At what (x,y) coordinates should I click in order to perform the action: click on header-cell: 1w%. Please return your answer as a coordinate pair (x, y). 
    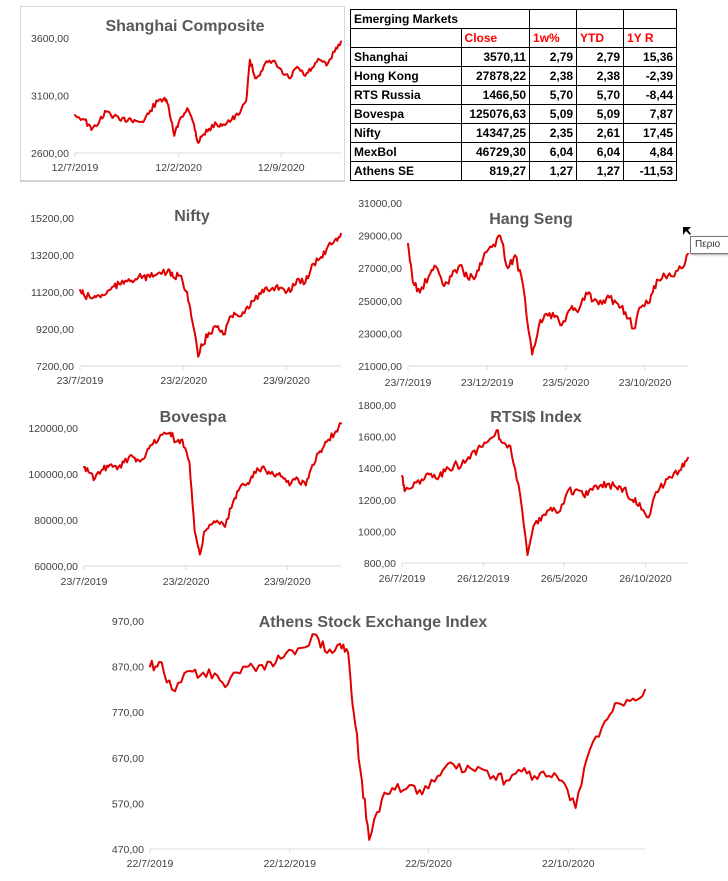
    Looking at the image, I should click on (553, 38).